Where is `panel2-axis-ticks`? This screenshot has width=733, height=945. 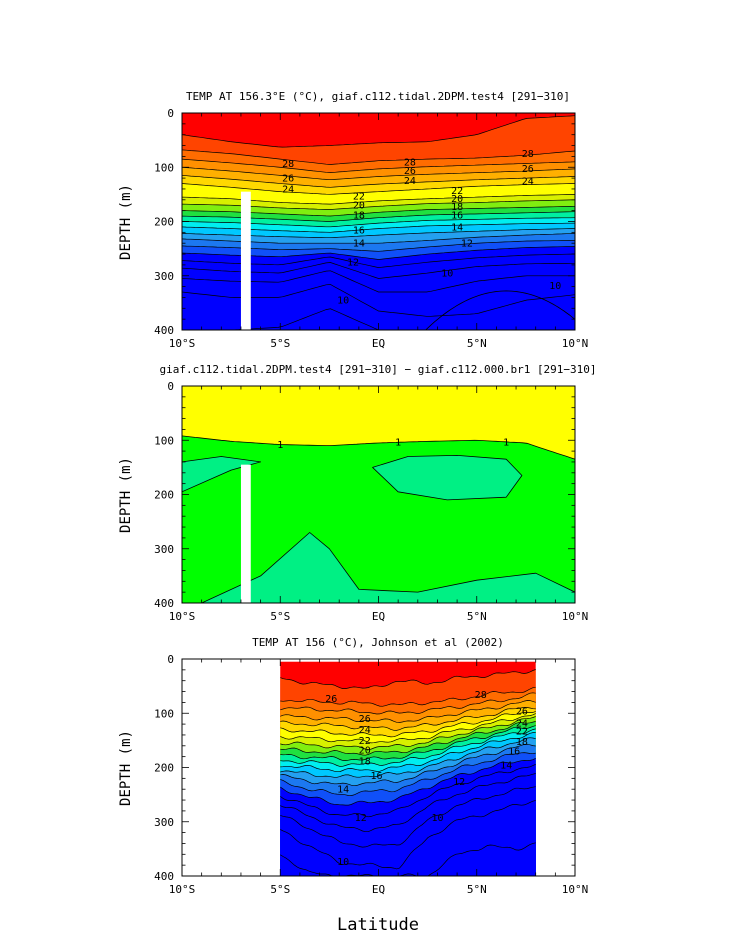
panel2-axis-ticks is located at coordinates (378, 494).